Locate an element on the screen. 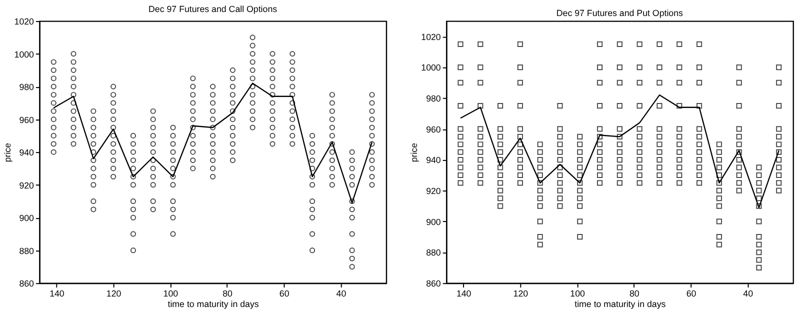  chart-title: Dec 97 Futures and Call Options is located at coordinates (213, 9).